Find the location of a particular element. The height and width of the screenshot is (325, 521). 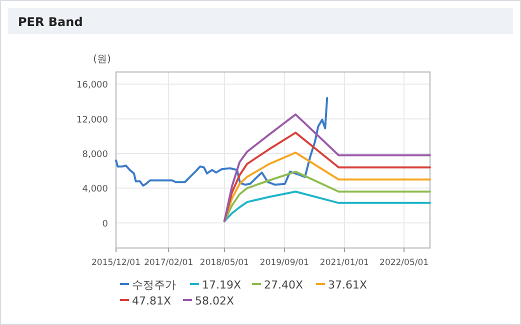

x-tick-label: 2021/01/01 is located at coordinates (344, 263).